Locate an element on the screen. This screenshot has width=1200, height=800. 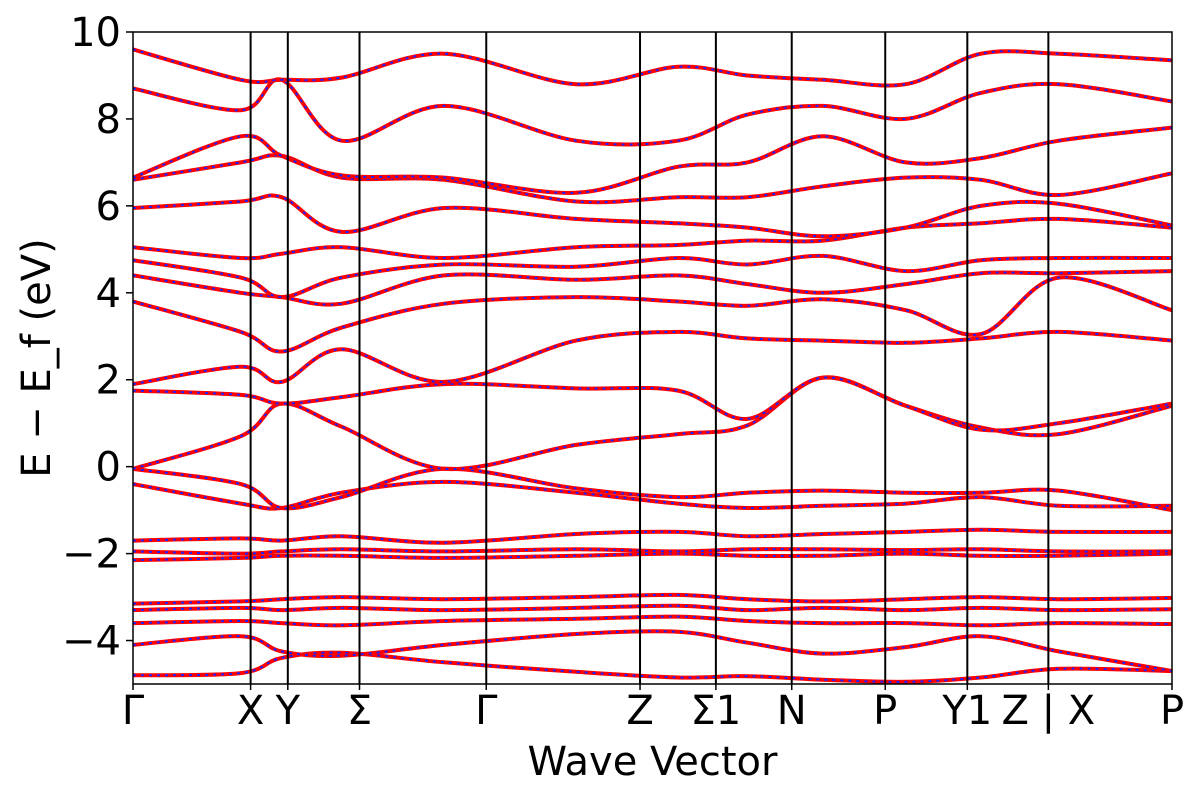
x-axis-label: Wave Vector is located at coordinates (653, 762).